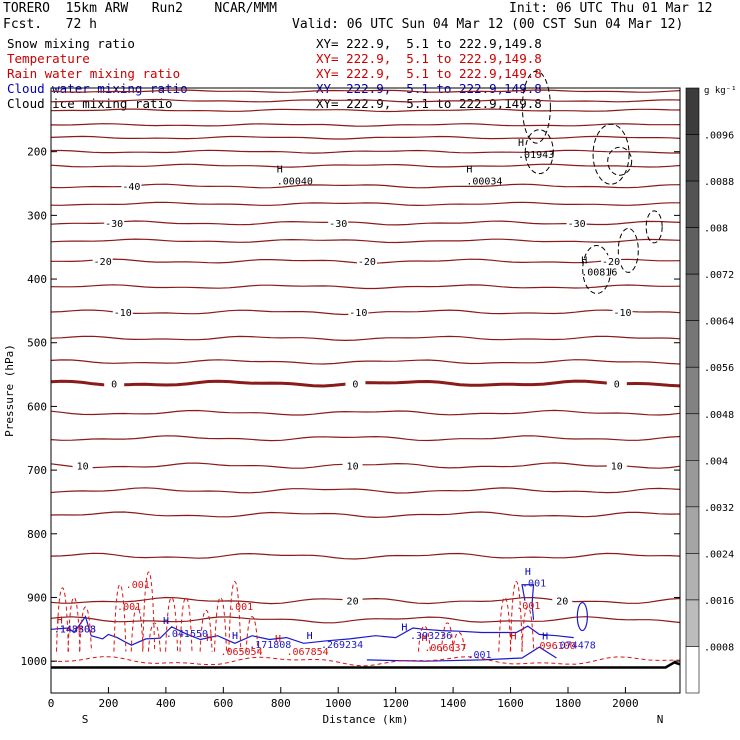 The image size is (740, 740). I want to click on x-tick-label: 1400, so click(453, 703).